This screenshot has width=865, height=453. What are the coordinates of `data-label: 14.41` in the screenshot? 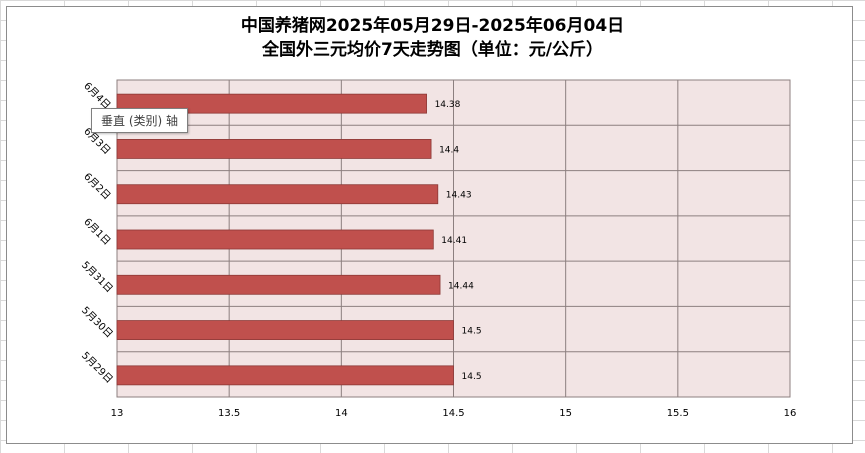 It's located at (454, 241).